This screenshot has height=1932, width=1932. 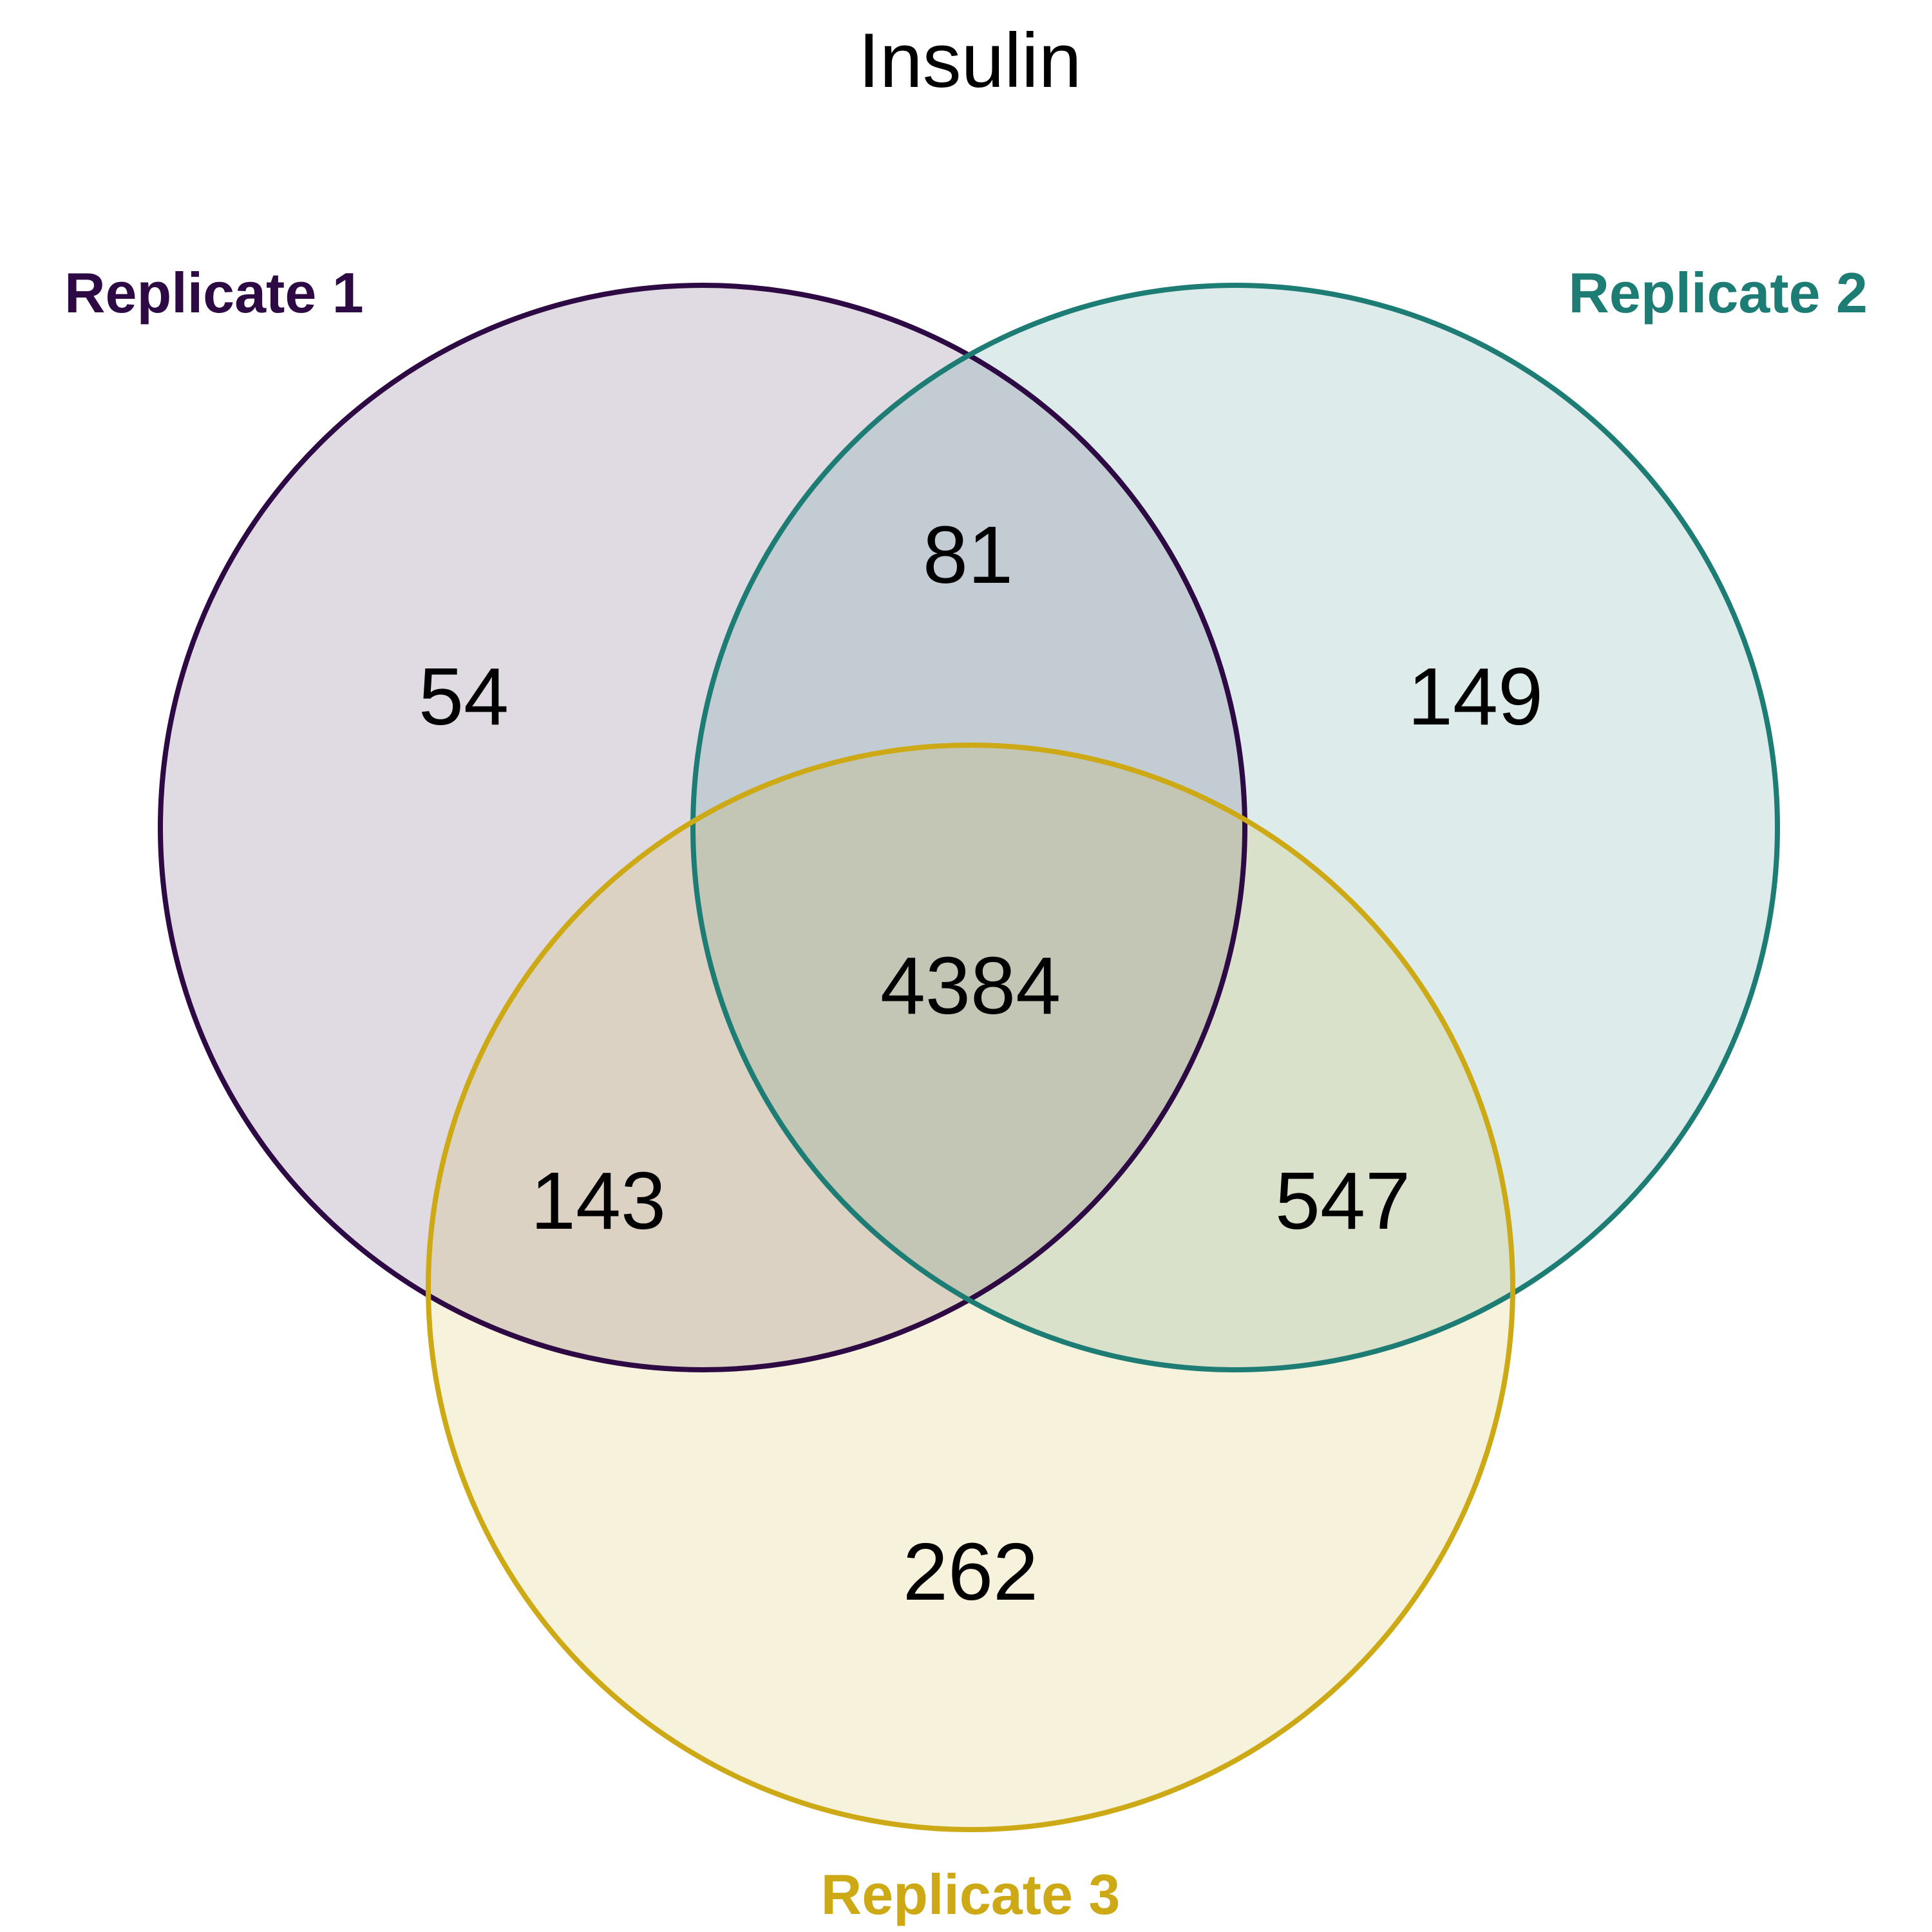 I want to click on set-label-replicate-2: Replicate 2, so click(x=1718, y=293).